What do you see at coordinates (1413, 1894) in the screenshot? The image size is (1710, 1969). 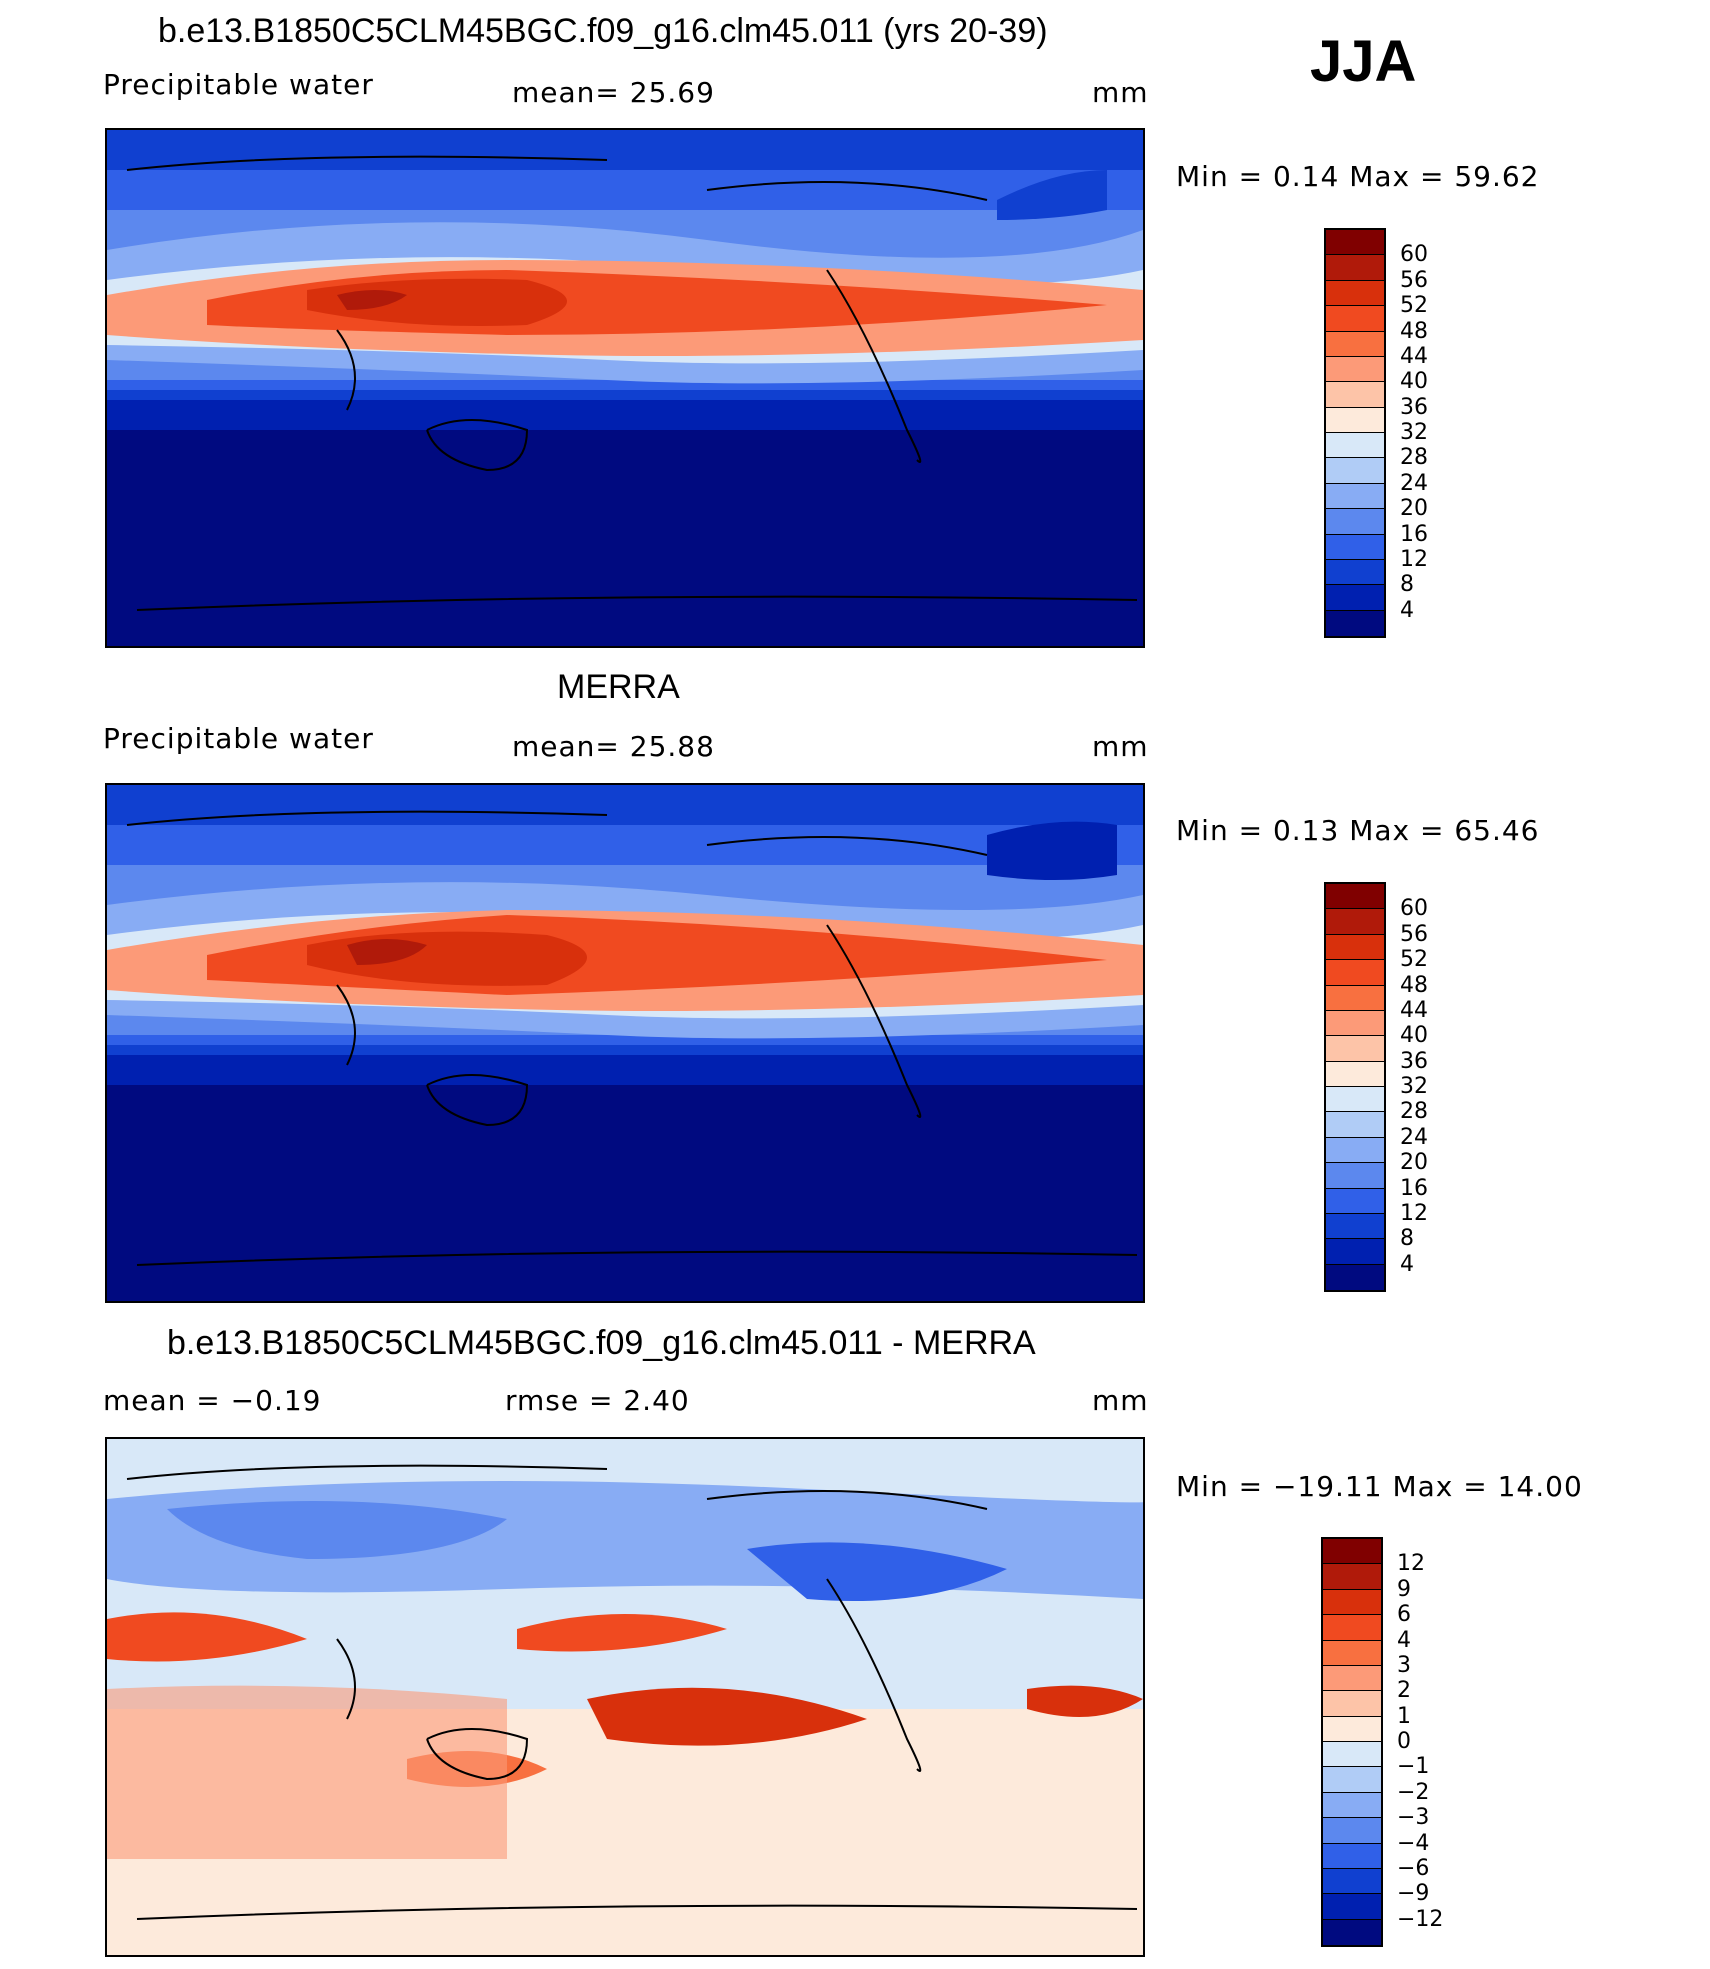 I see `colorbar-tick-label: −9` at bounding box center [1413, 1894].